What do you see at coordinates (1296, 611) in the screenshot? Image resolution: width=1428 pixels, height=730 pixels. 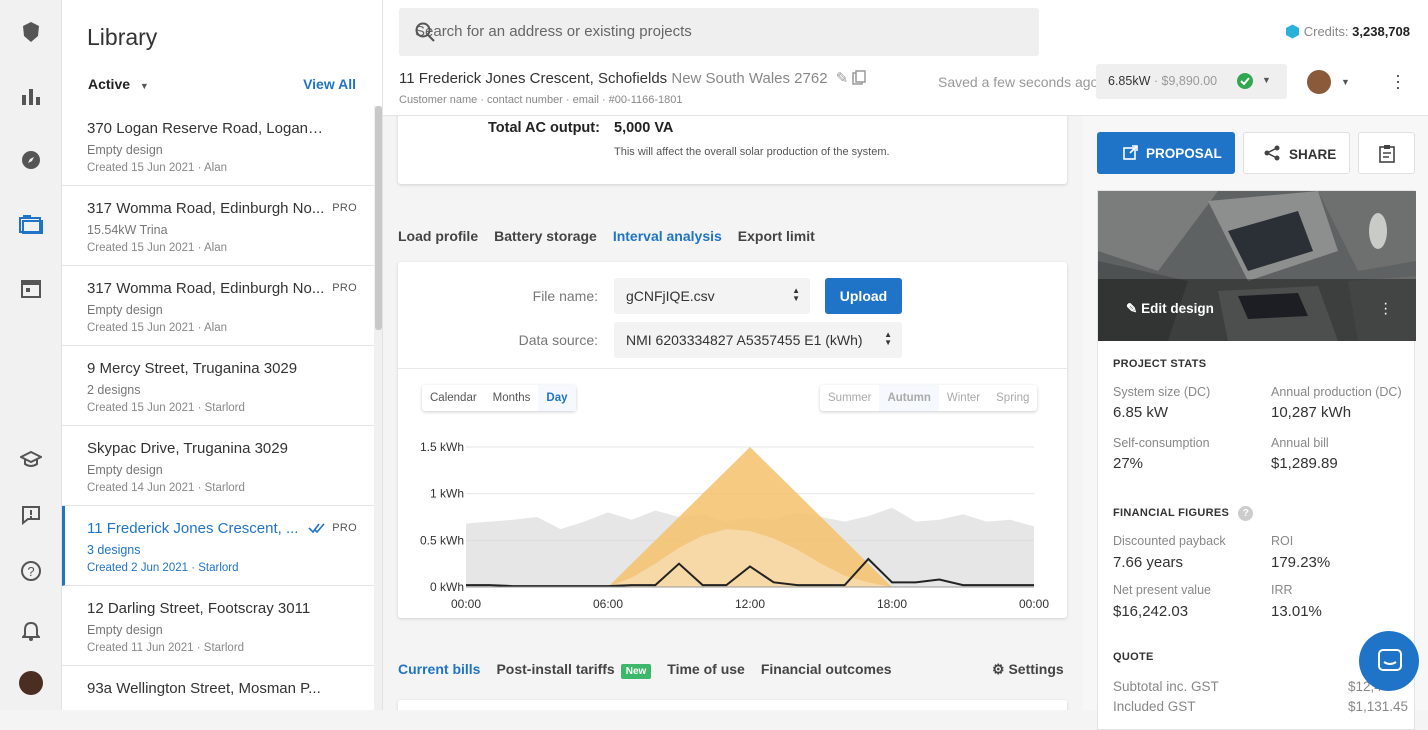 I see `irr-value: 13.01%` at bounding box center [1296, 611].